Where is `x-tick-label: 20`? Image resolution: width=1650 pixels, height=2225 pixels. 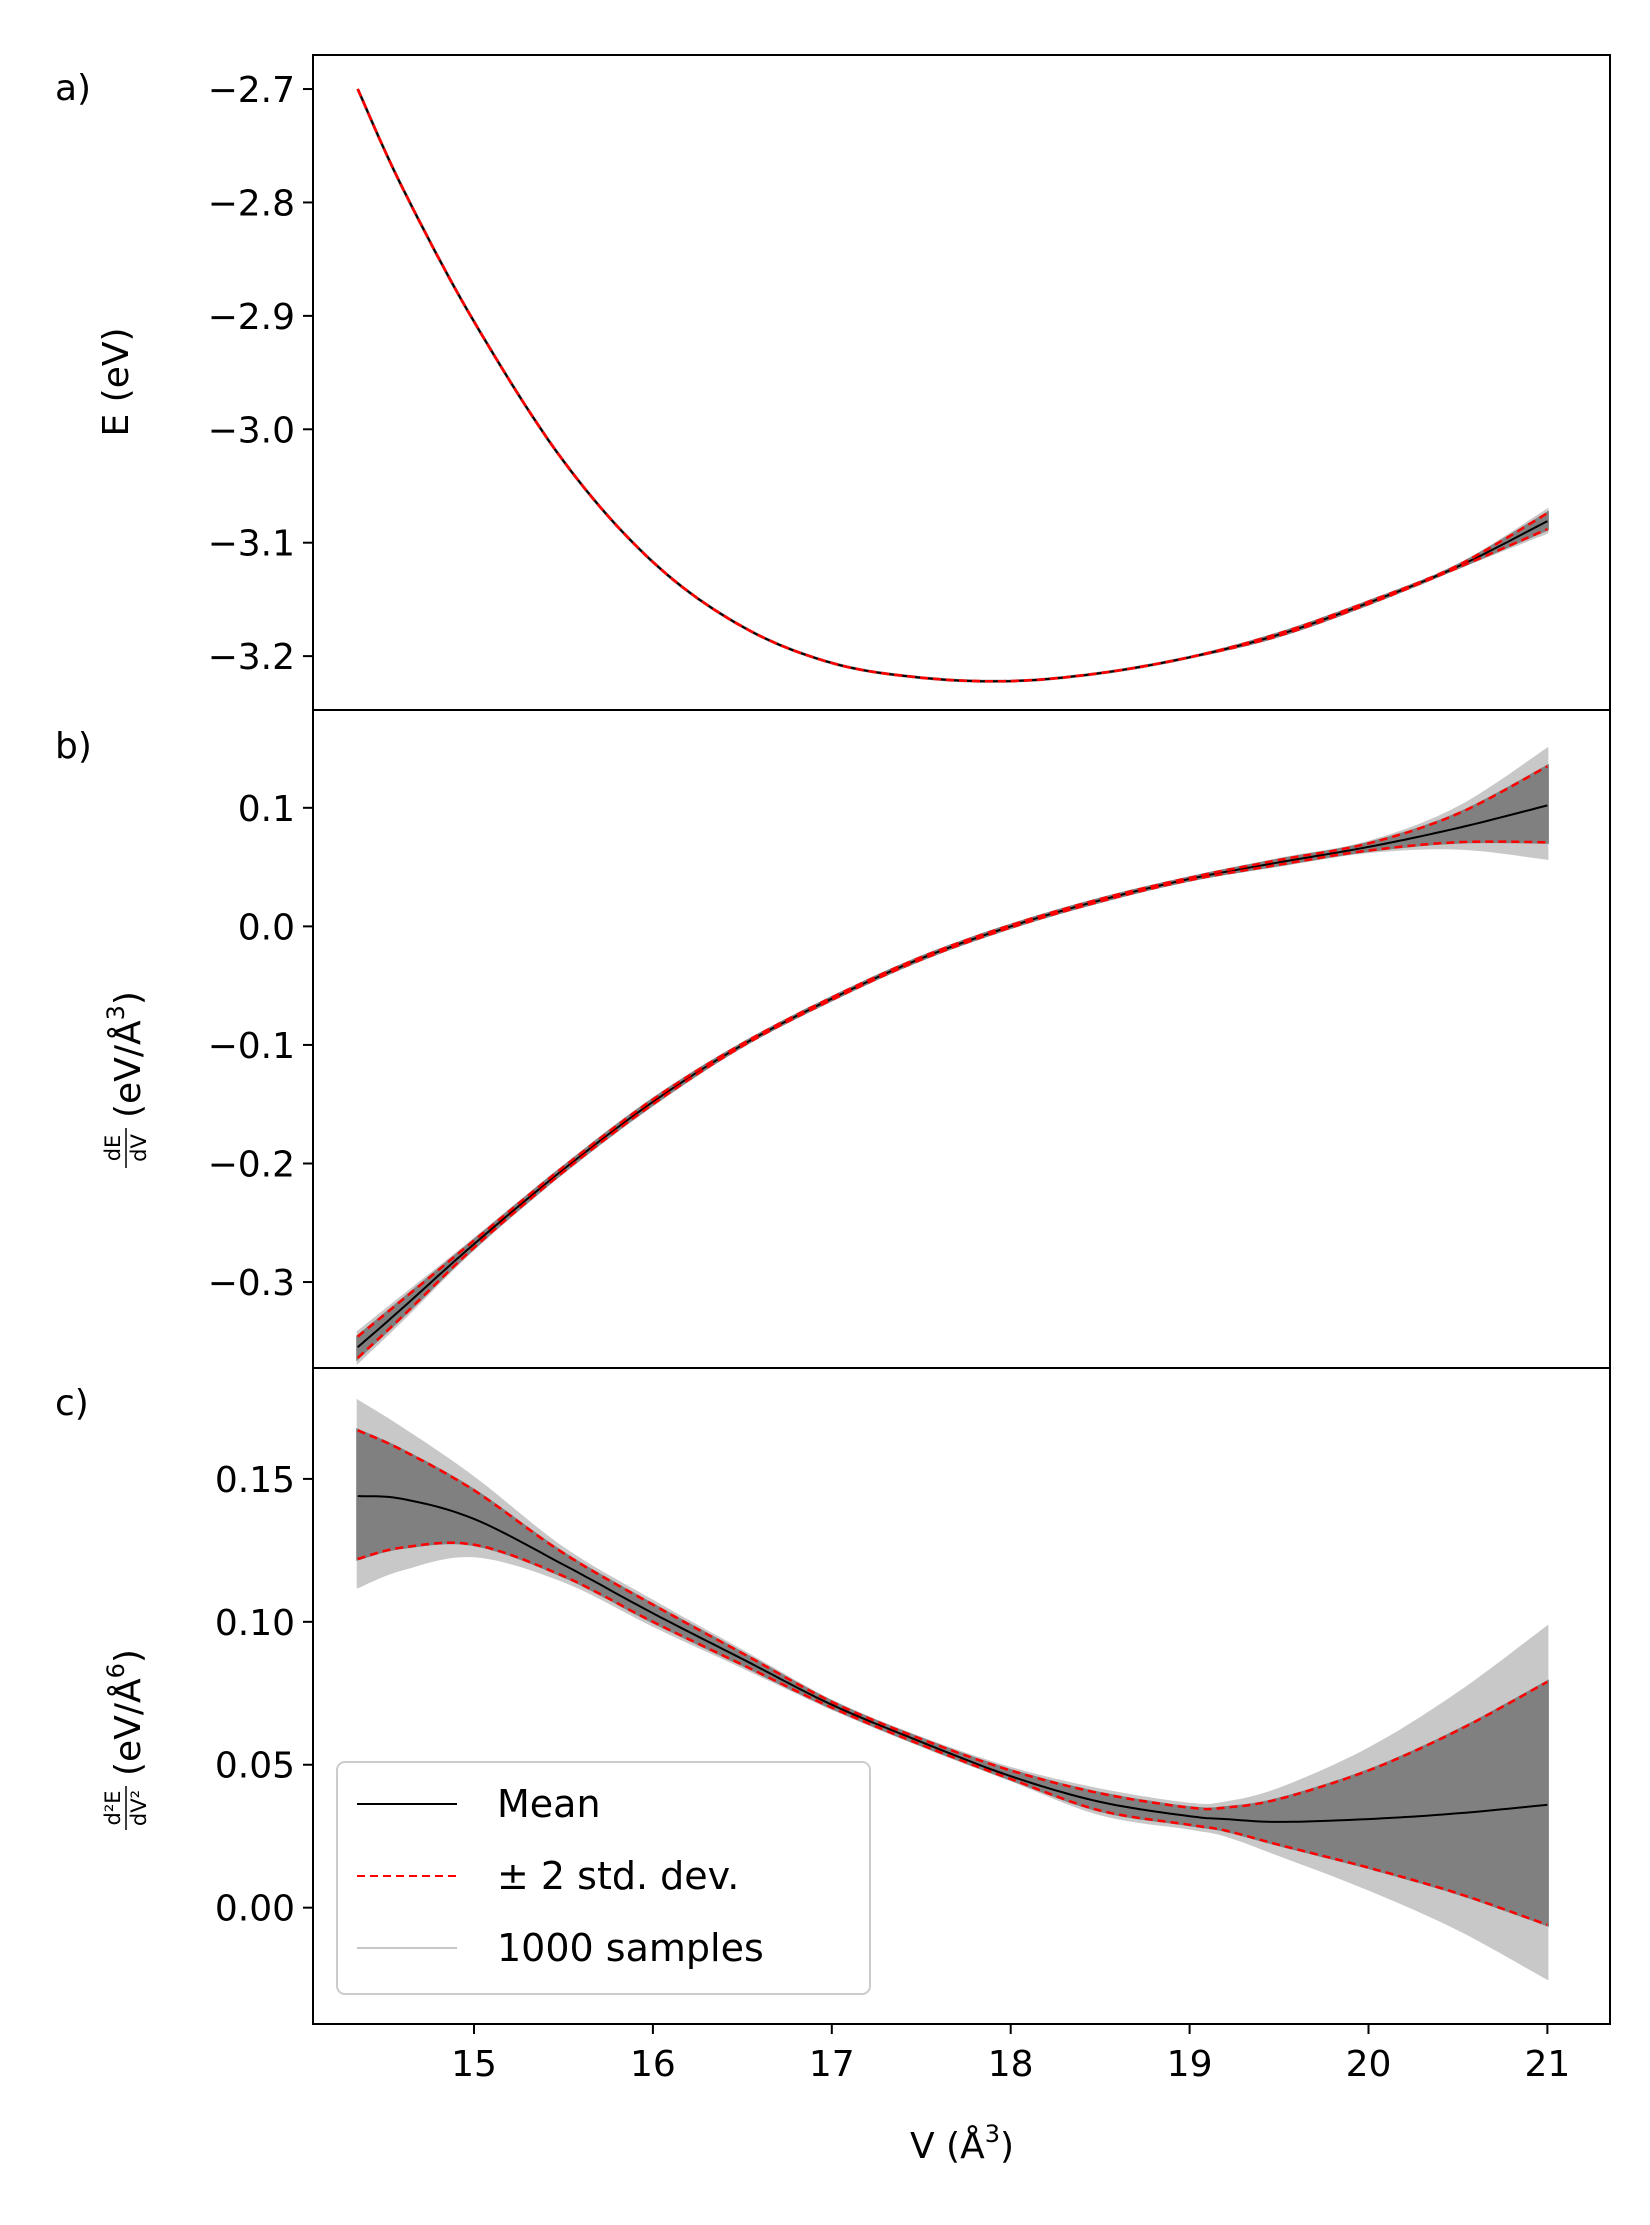 x-tick-label: 20 is located at coordinates (1369, 2064).